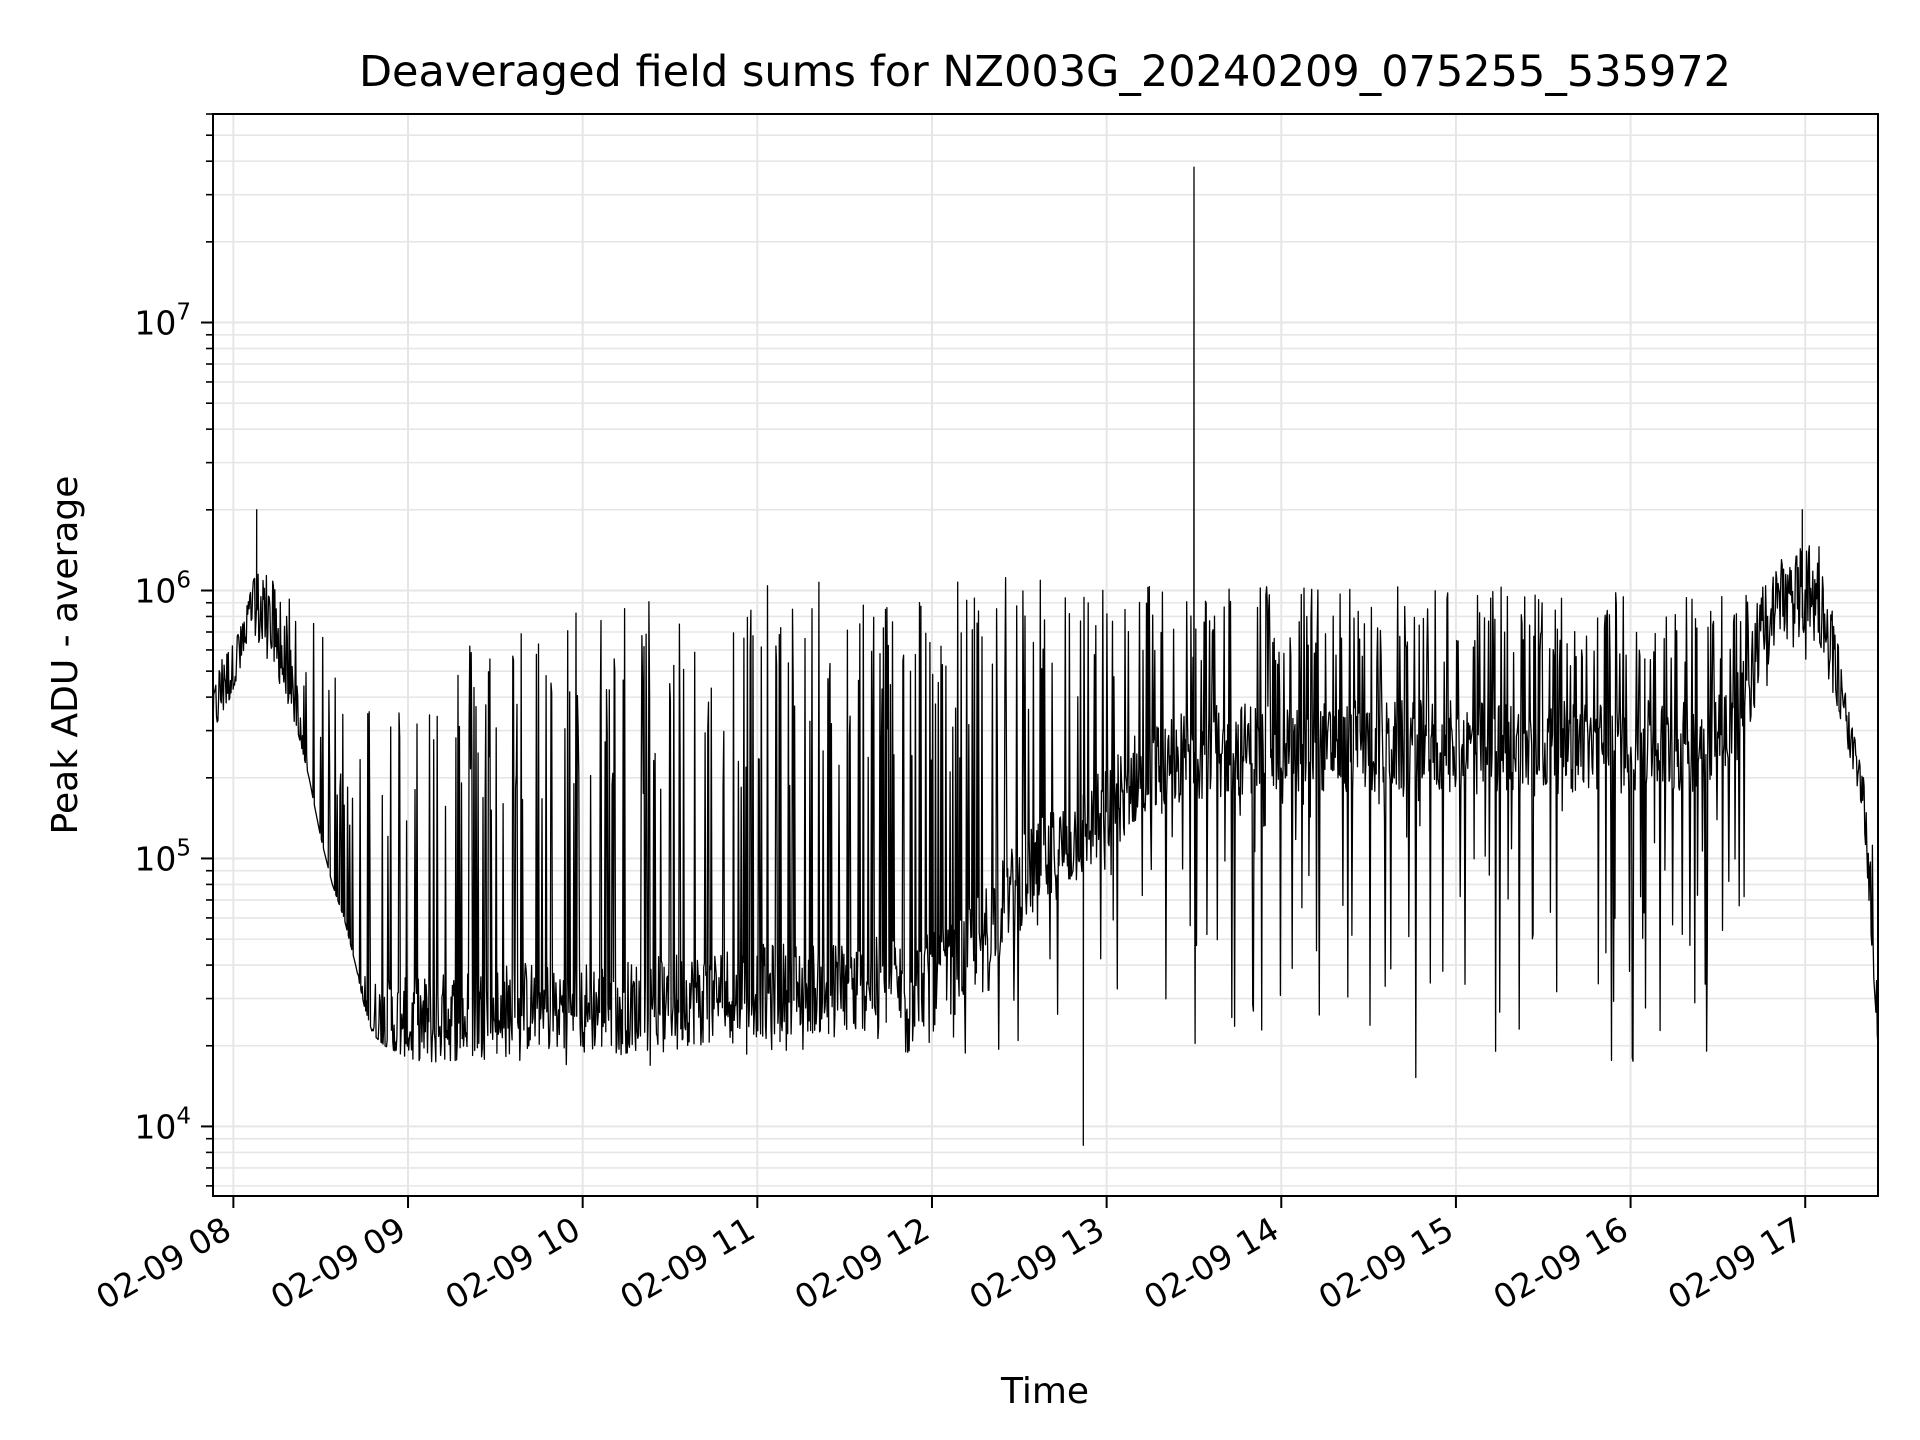 The image size is (1920, 1440). I want to click on y-tick-label: 105, so click(162, 856).